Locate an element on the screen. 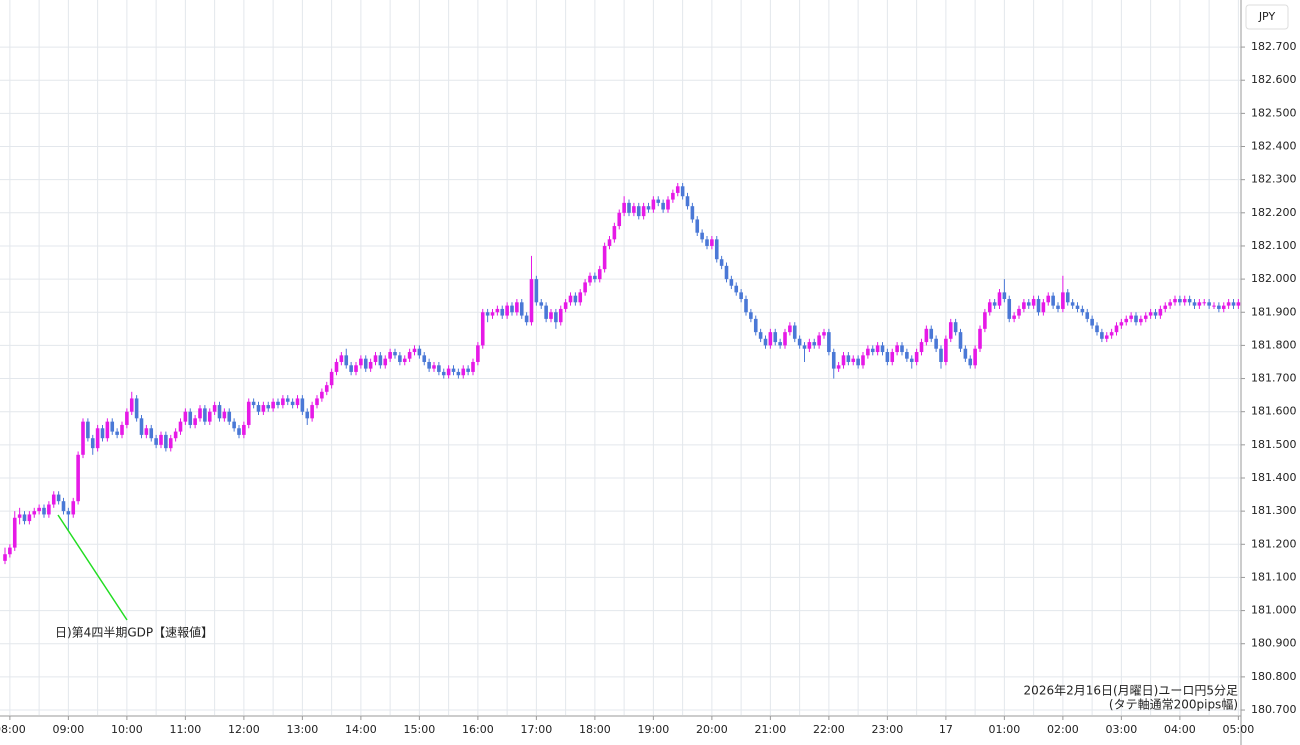 The height and width of the screenshot is (745, 1300). x-tick-label: 10:00 is located at coordinates (127, 729).